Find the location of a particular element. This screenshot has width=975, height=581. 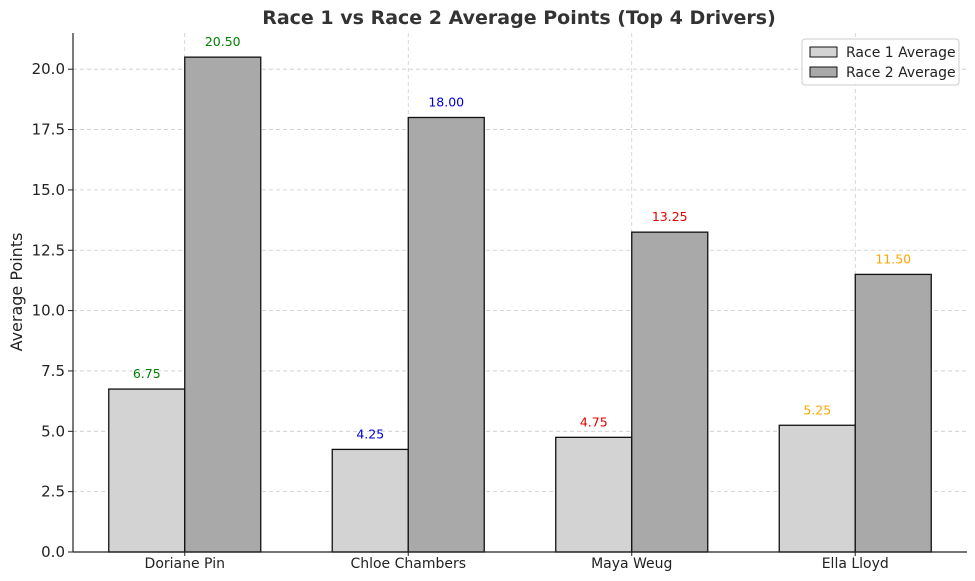

x-tick-label: Chloe Chambers is located at coordinates (408, 564).